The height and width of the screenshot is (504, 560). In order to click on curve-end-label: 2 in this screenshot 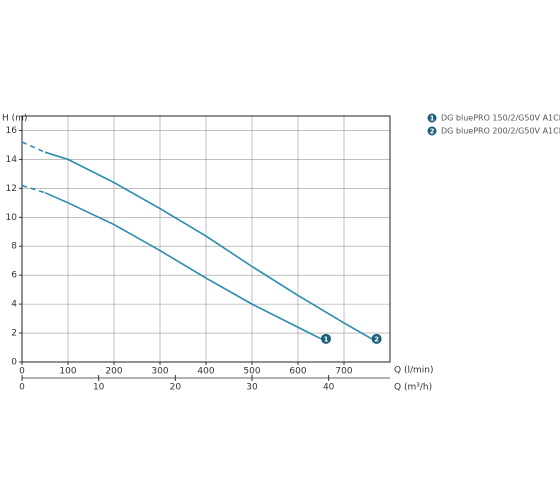, I will do `click(376, 339)`.